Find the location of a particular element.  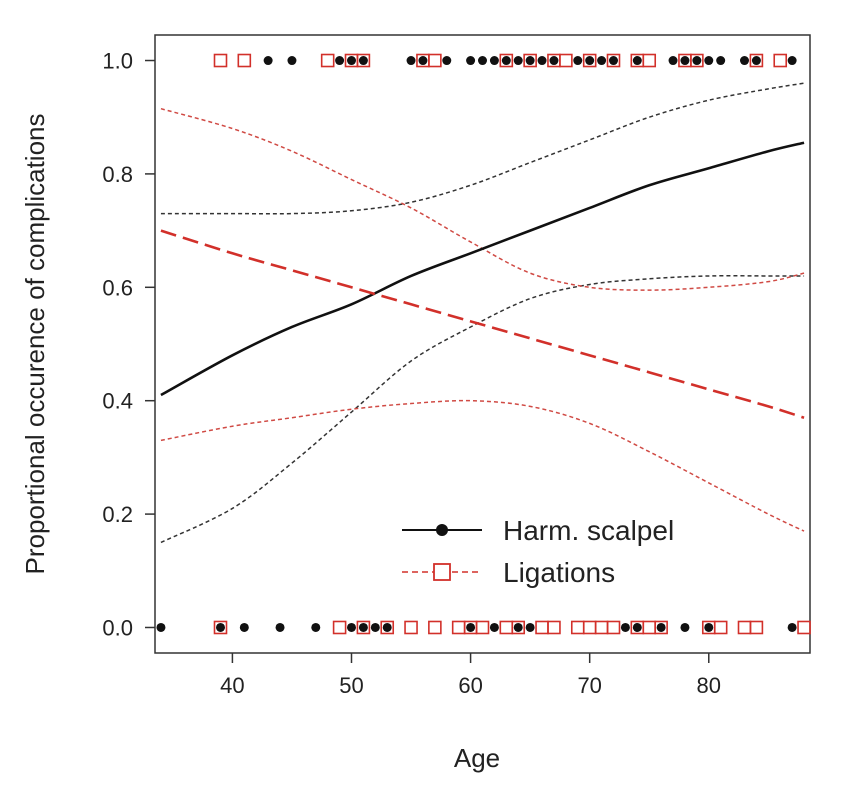

x-tick-label: 50 is located at coordinates (351, 685).